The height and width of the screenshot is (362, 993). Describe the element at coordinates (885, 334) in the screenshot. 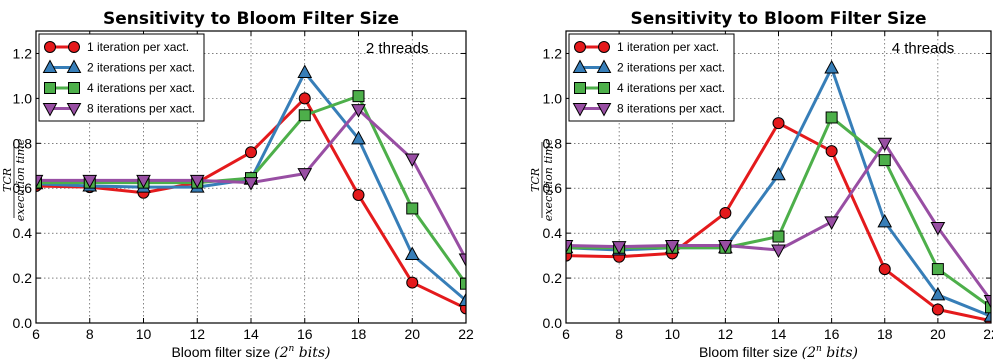

I see `x-tick-label: 18` at that location.